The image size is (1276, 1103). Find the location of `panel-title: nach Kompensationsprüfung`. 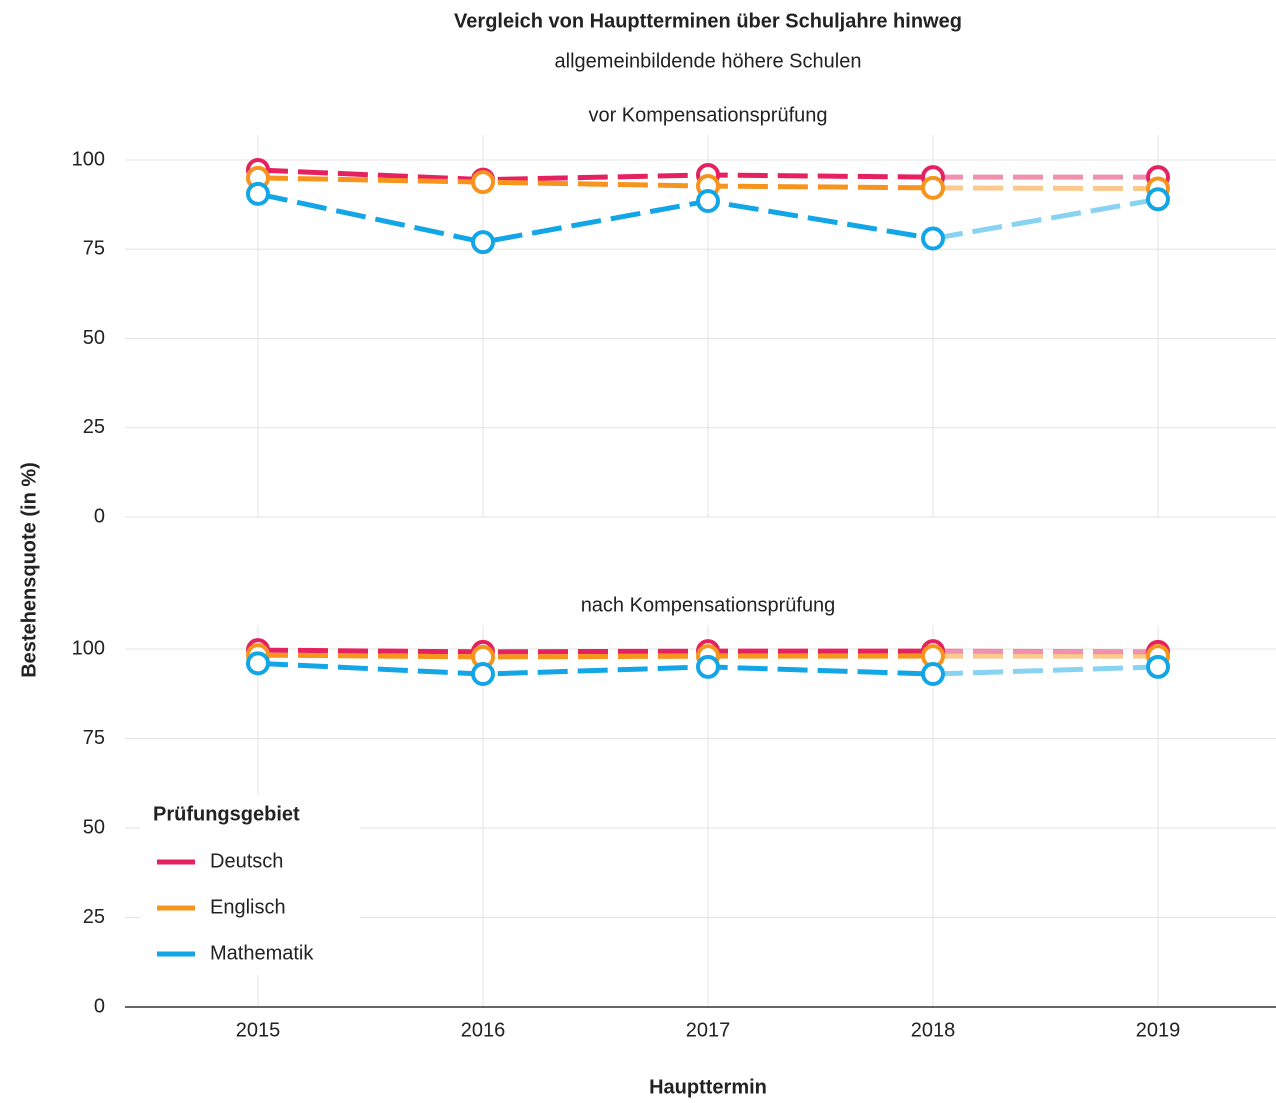

panel-title: nach Kompensationsprüfung is located at coordinates (708, 605).